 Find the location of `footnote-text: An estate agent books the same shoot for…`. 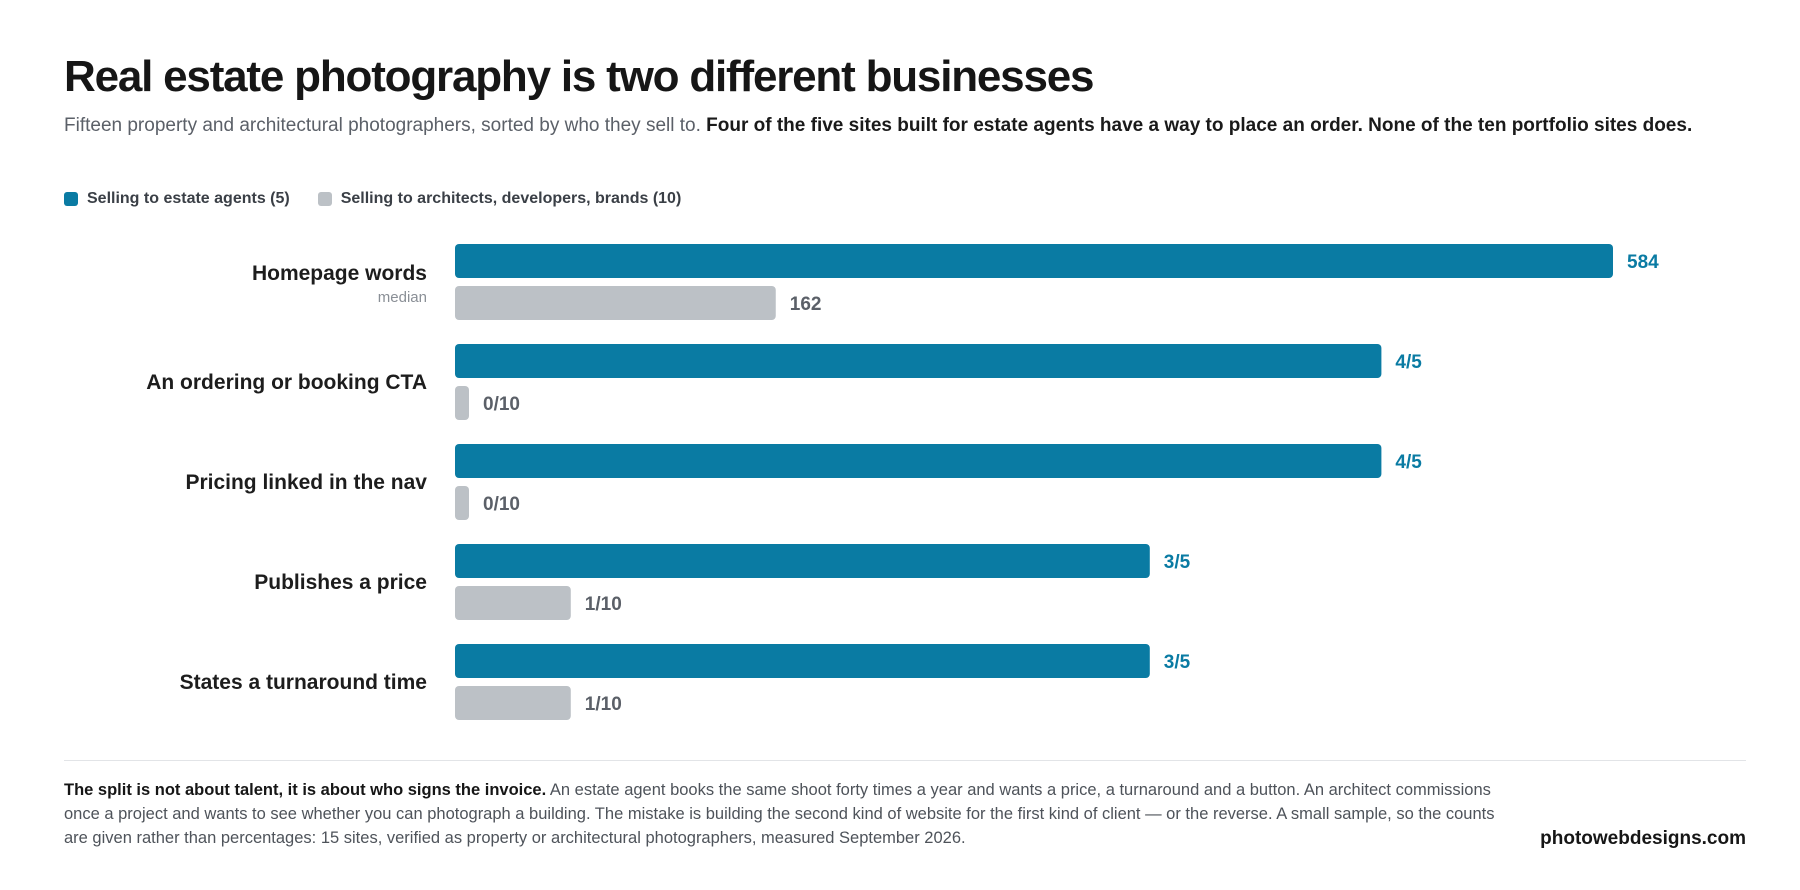

footnote-text: An estate agent books the same shoot for… is located at coordinates (779, 814).